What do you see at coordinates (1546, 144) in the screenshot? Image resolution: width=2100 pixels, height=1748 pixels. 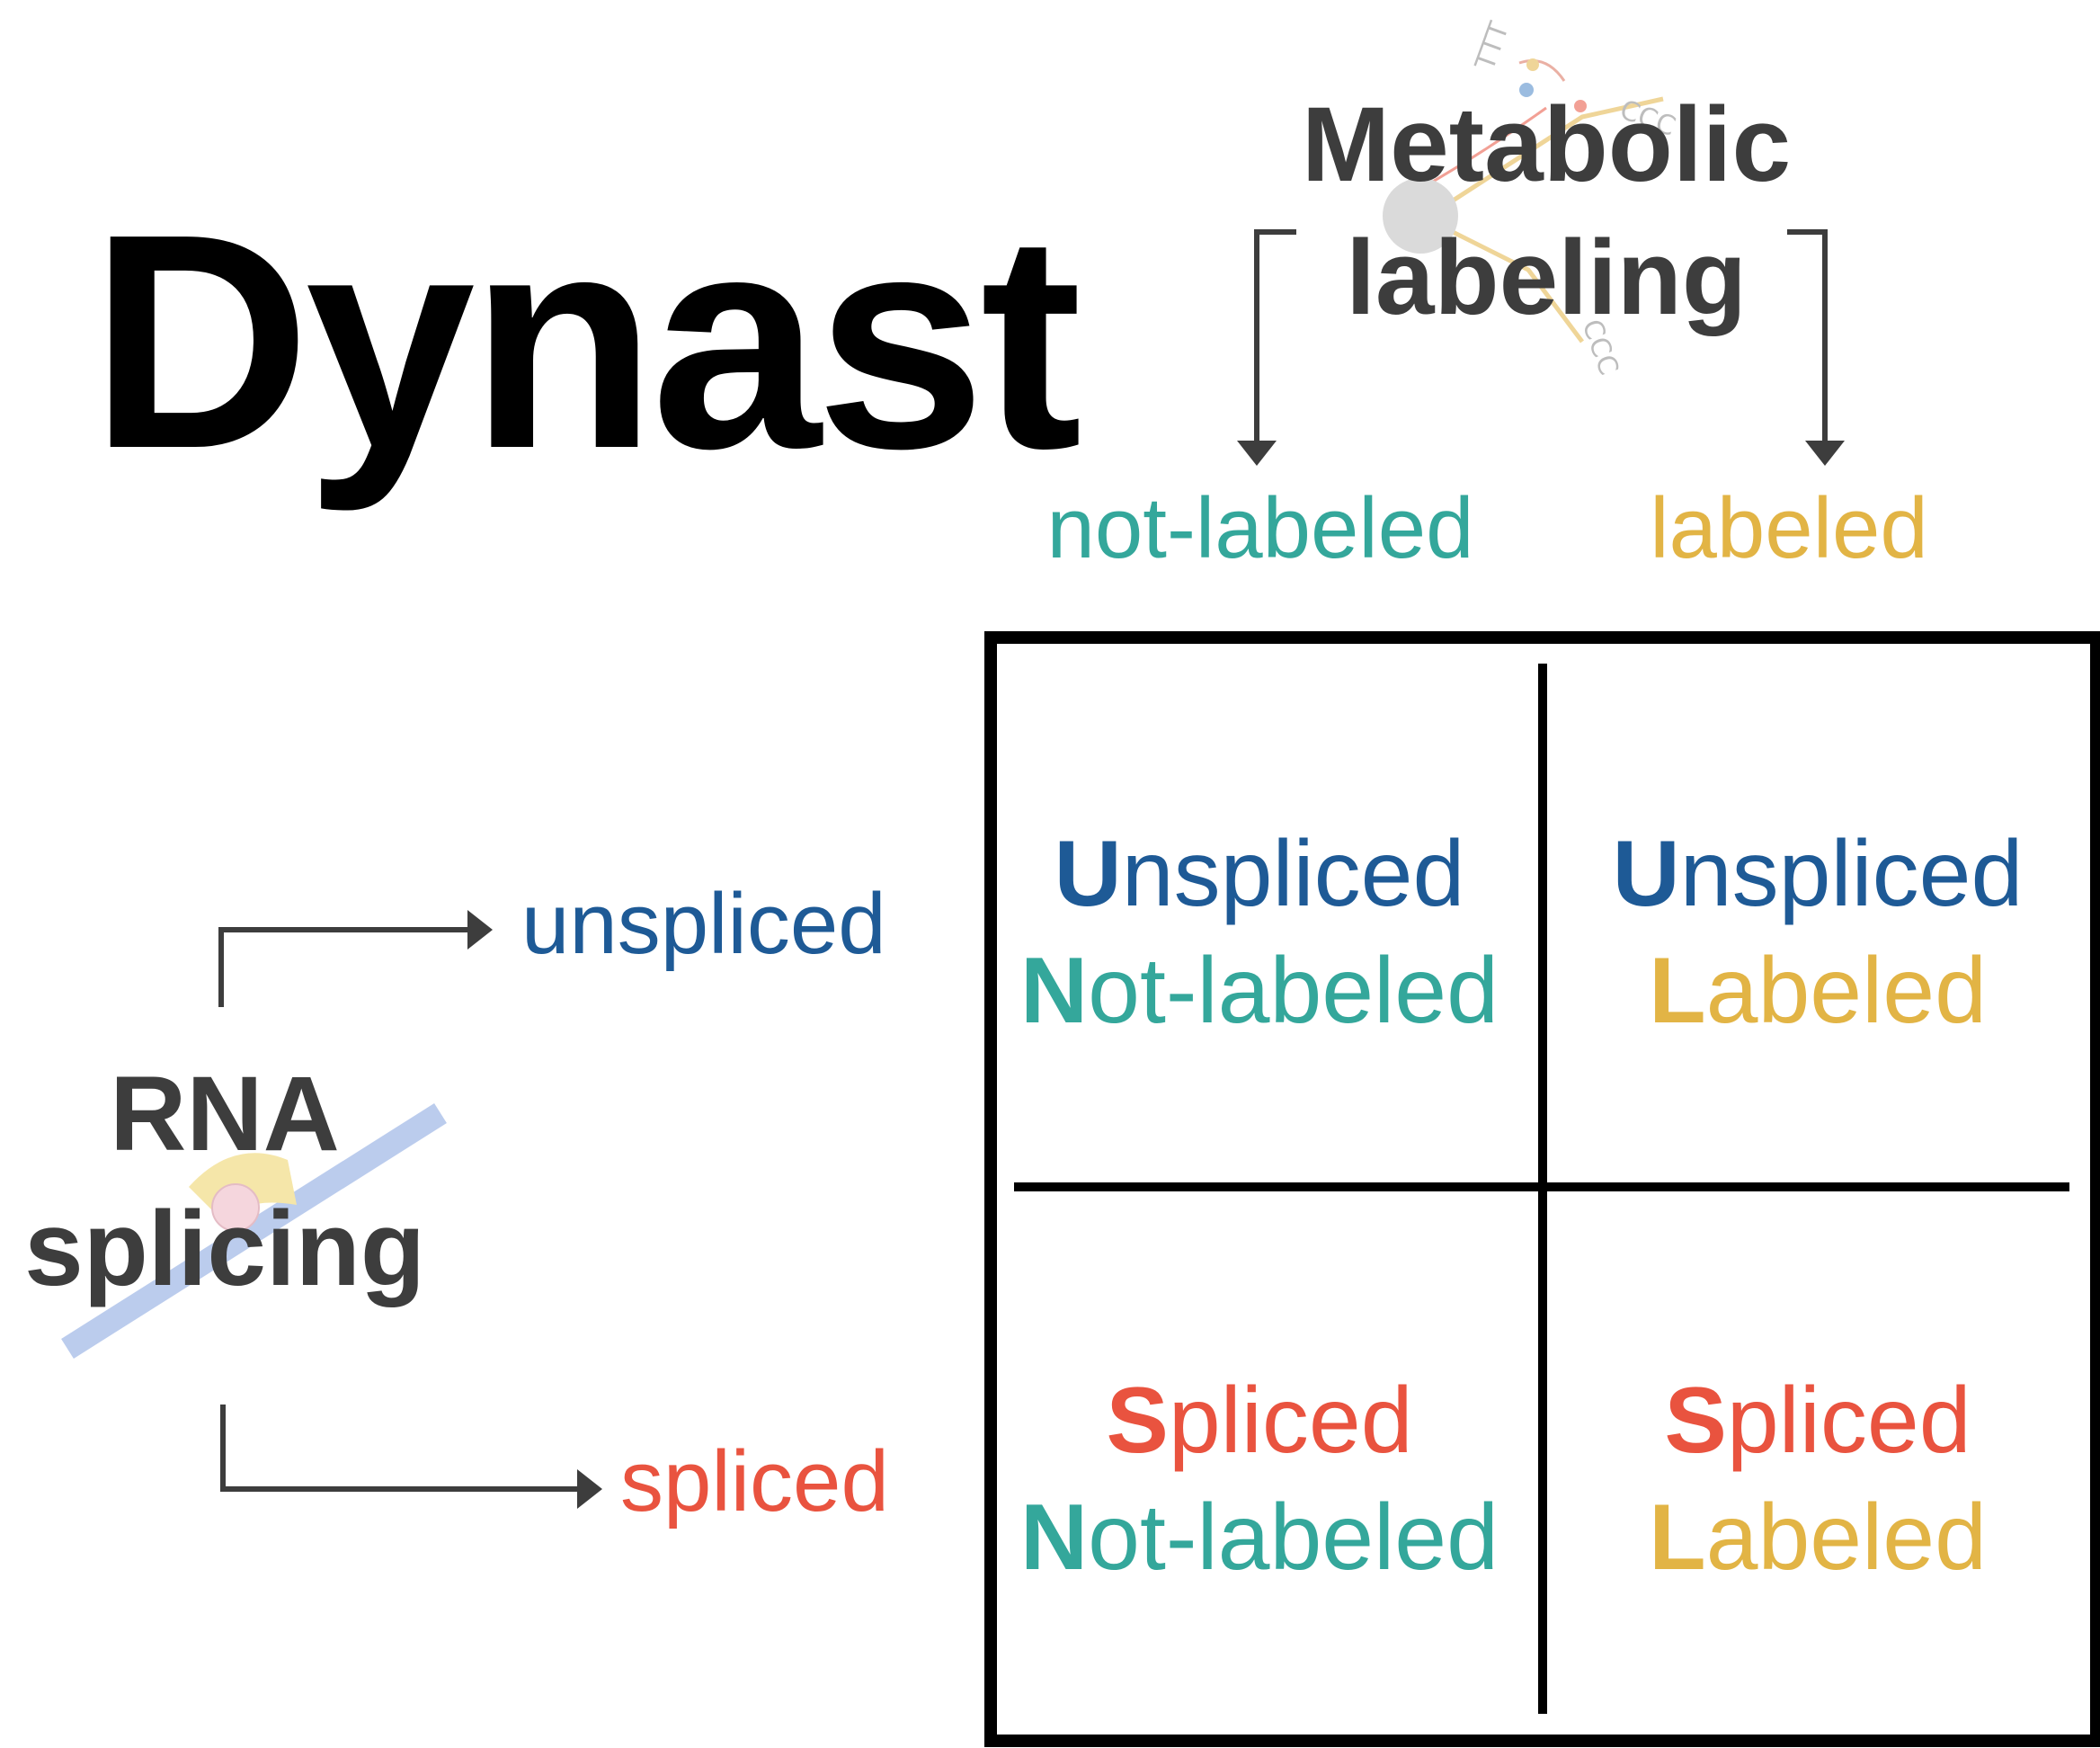 I see `metabolic-labeling-title-line1: Metabolic` at bounding box center [1546, 144].